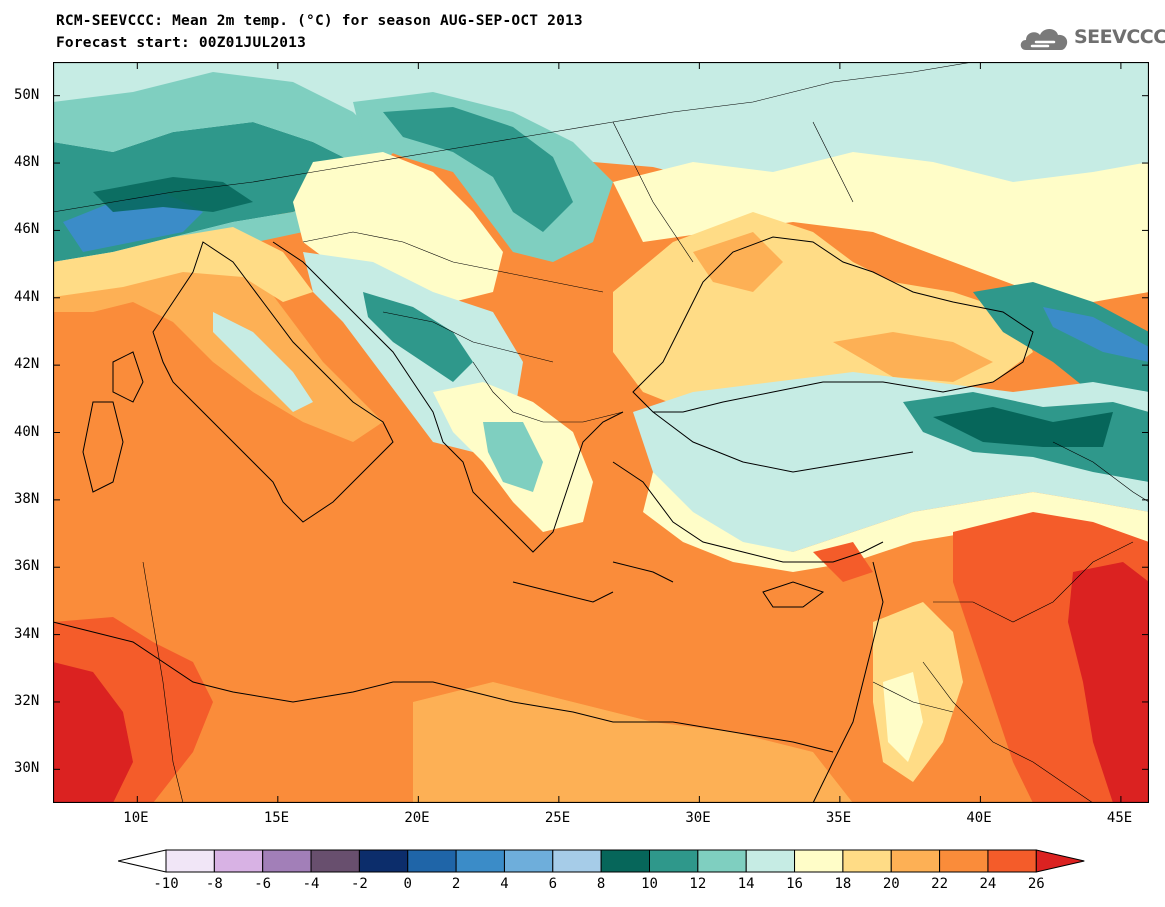 This screenshot has width=1165, height=907. I want to click on colorbar-label: 4, so click(504, 884).